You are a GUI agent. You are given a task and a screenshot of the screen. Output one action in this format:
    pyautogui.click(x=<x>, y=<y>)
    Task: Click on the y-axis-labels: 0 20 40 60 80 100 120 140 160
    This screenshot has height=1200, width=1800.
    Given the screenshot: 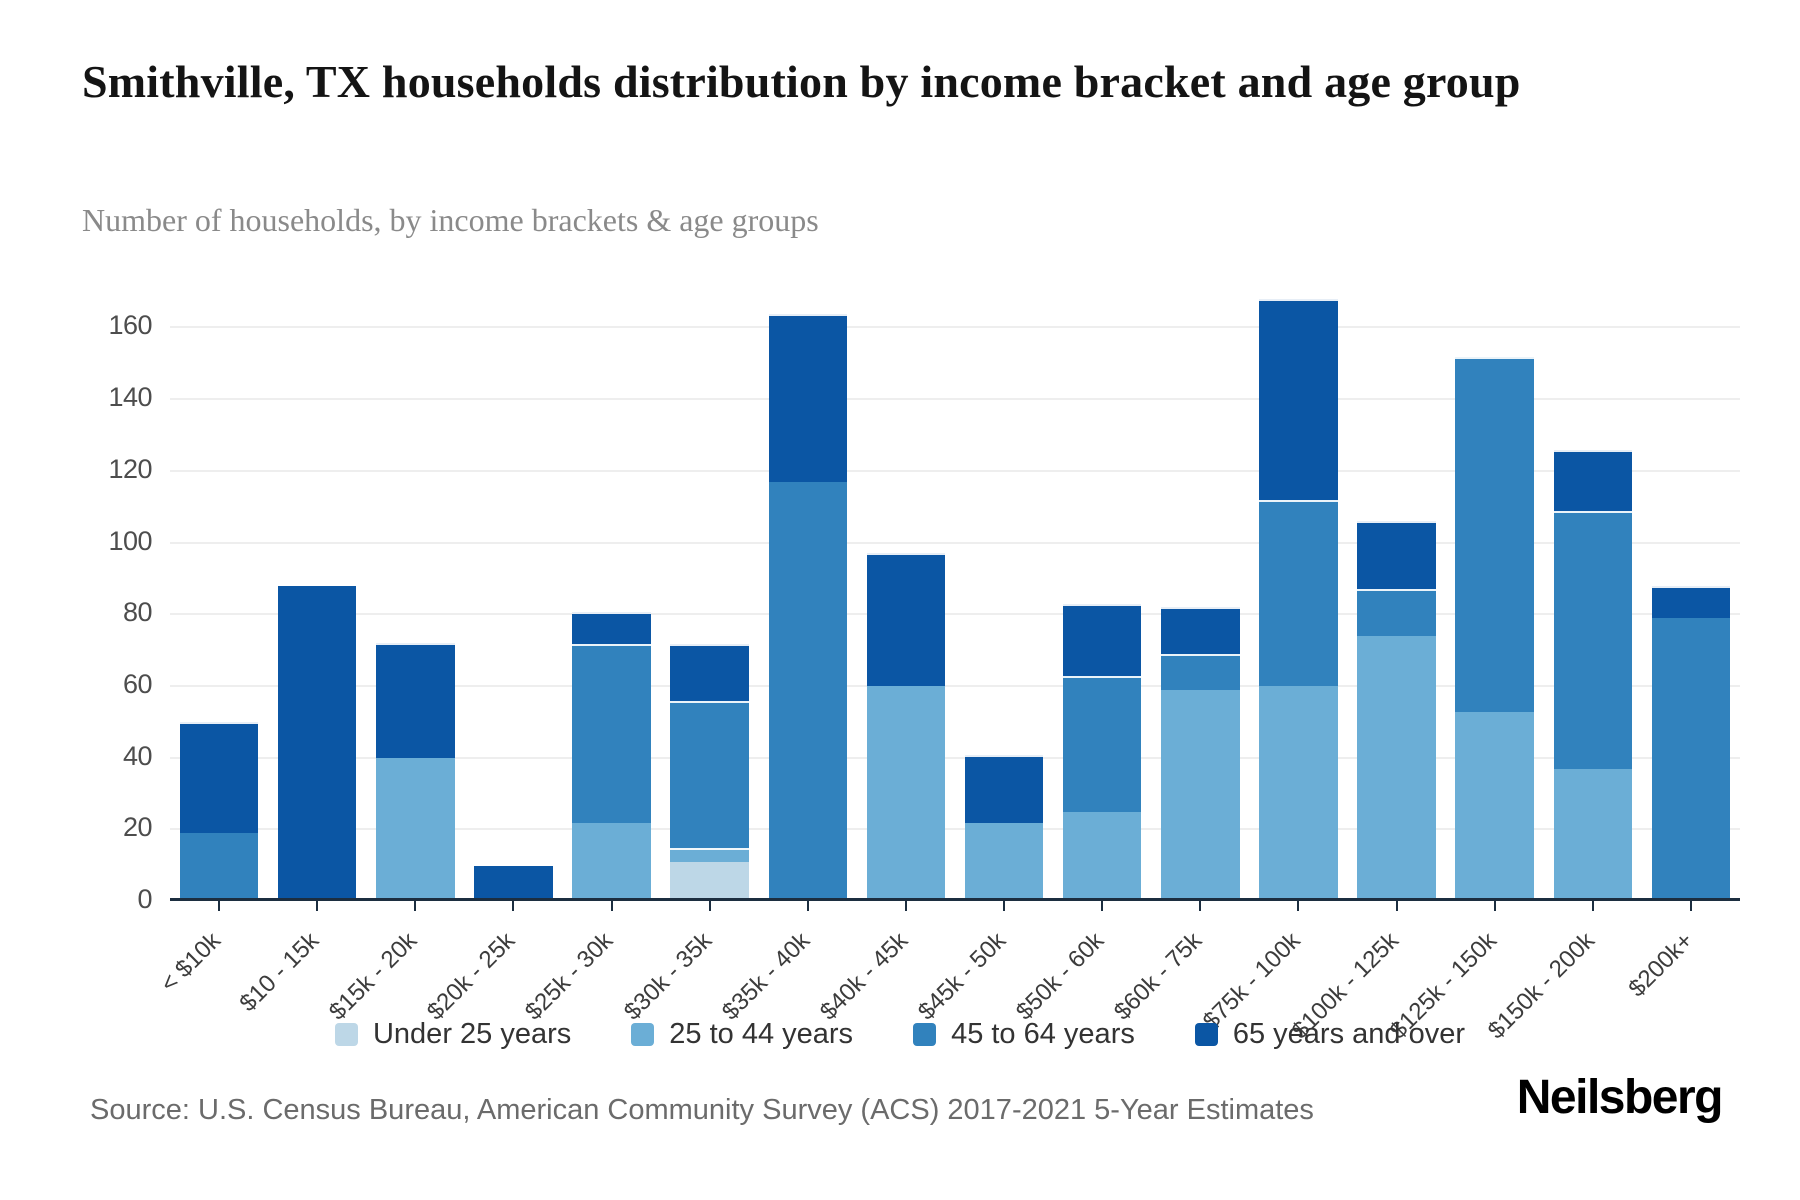 What is the action you would take?
    pyautogui.click(x=76, y=602)
    